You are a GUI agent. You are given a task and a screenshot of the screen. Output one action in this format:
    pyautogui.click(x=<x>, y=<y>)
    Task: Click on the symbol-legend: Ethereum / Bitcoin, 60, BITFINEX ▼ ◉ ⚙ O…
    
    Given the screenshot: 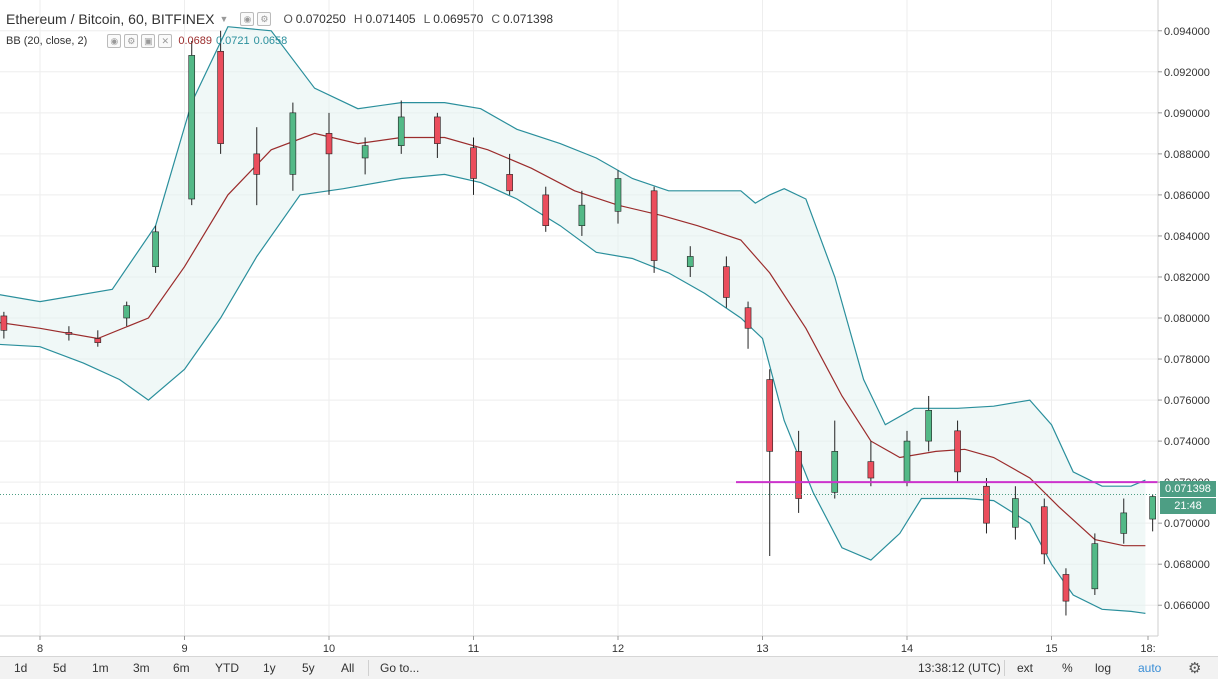 What is the action you would take?
    pyautogui.click(x=279, y=19)
    